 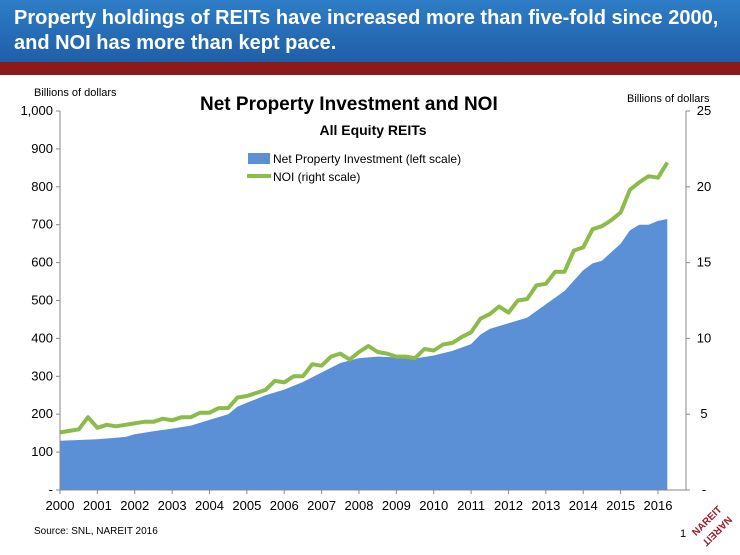 What do you see at coordinates (704, 186) in the screenshot?
I see `right-tick-label: 20` at bounding box center [704, 186].